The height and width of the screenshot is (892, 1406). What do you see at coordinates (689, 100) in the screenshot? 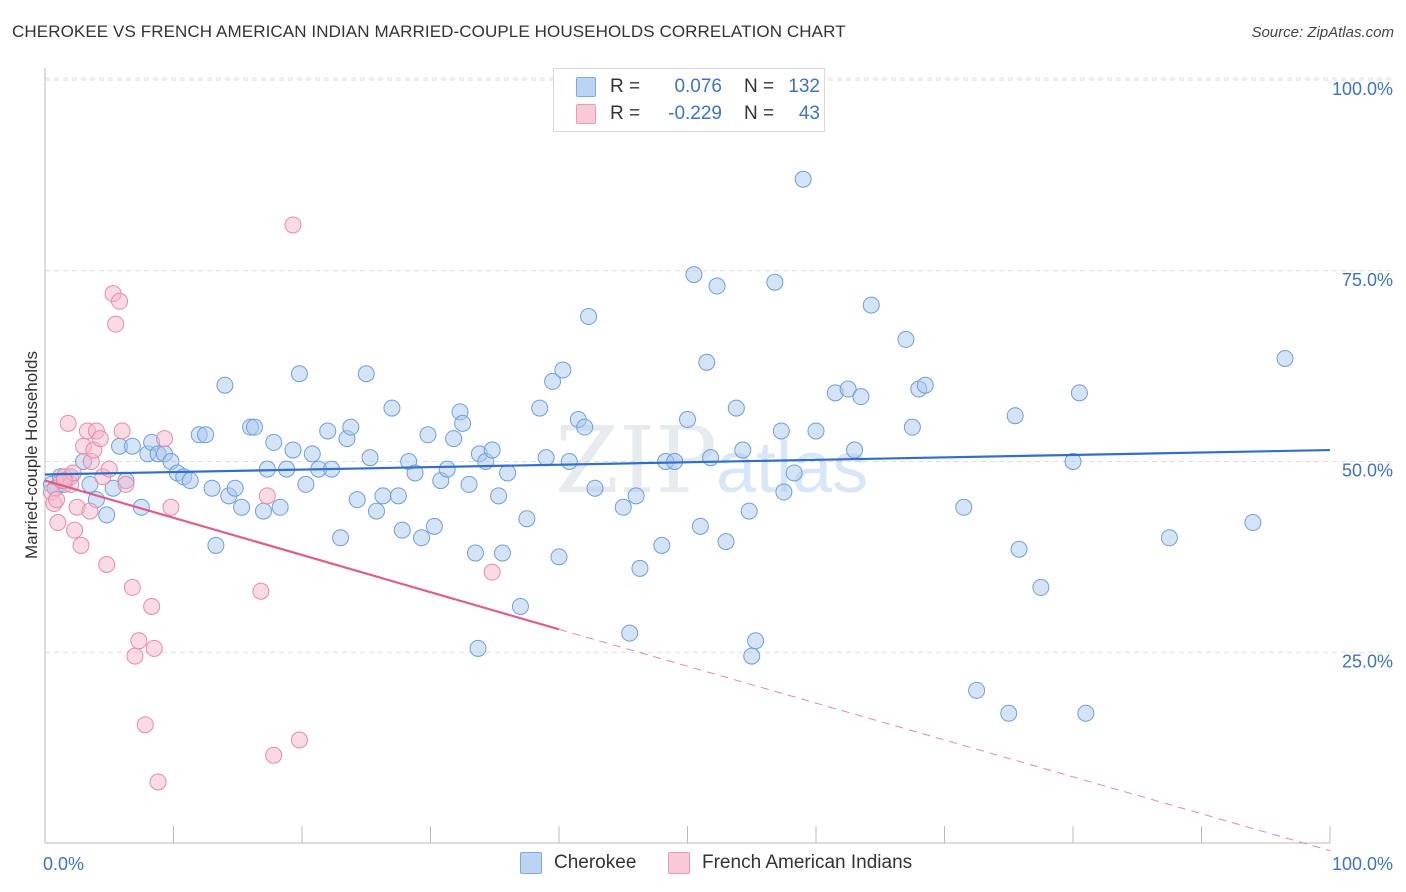
I see `correlation-legend: R = 0.076 N = 132 R = -0.229 N = 43` at bounding box center [689, 100].